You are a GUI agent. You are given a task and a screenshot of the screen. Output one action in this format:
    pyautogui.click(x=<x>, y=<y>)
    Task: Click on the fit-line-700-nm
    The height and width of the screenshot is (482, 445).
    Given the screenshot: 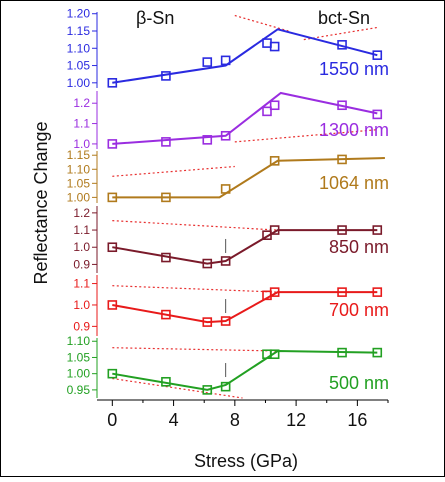 What is the action you would take?
    pyautogui.click(x=245, y=307)
    